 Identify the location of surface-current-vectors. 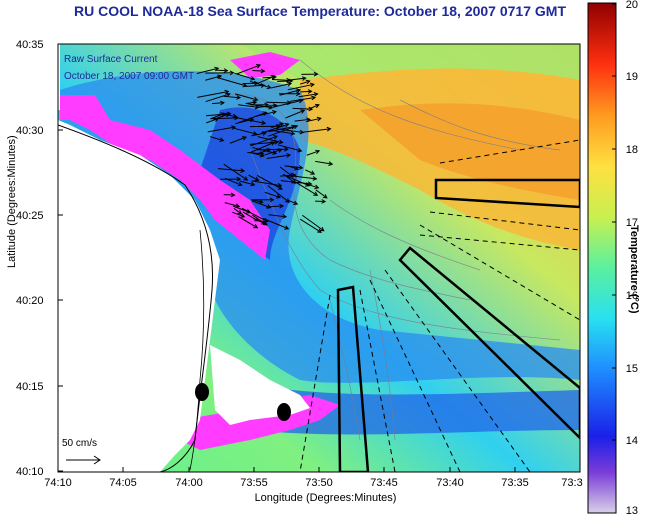
(265, 148).